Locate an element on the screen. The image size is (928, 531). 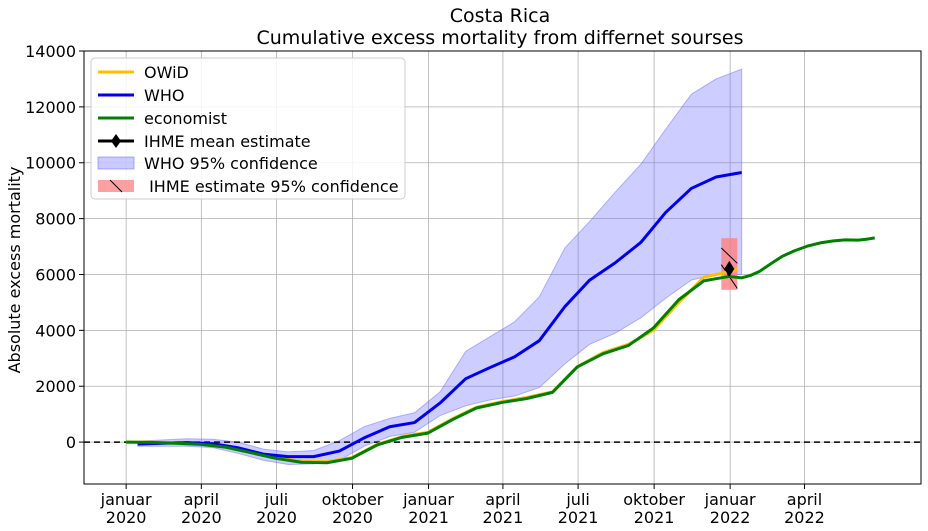
x-tick-label-7: oktober is located at coordinates (654, 499).